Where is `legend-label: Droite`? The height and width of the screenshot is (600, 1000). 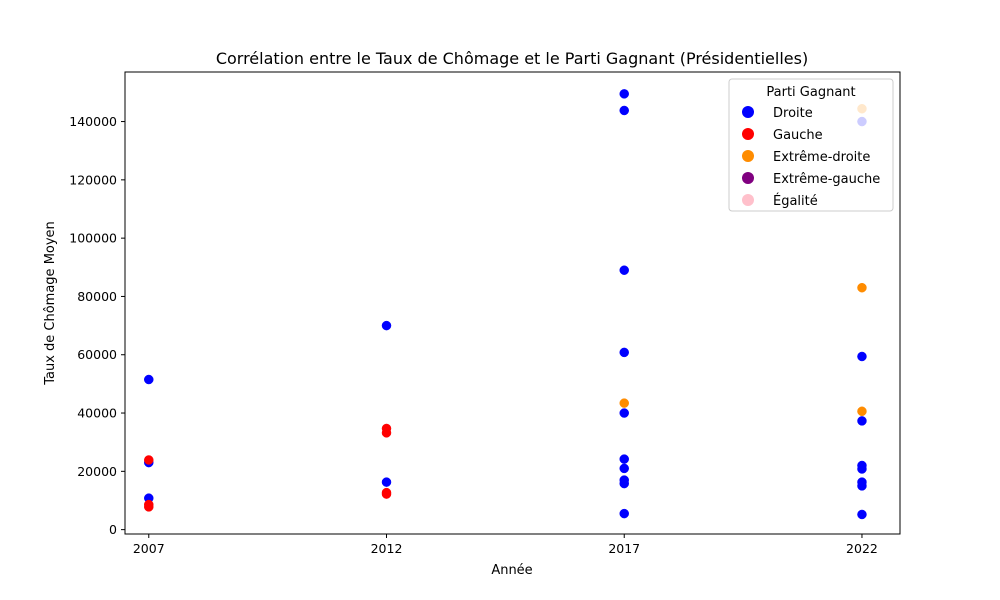
legend-label: Droite is located at coordinates (793, 113).